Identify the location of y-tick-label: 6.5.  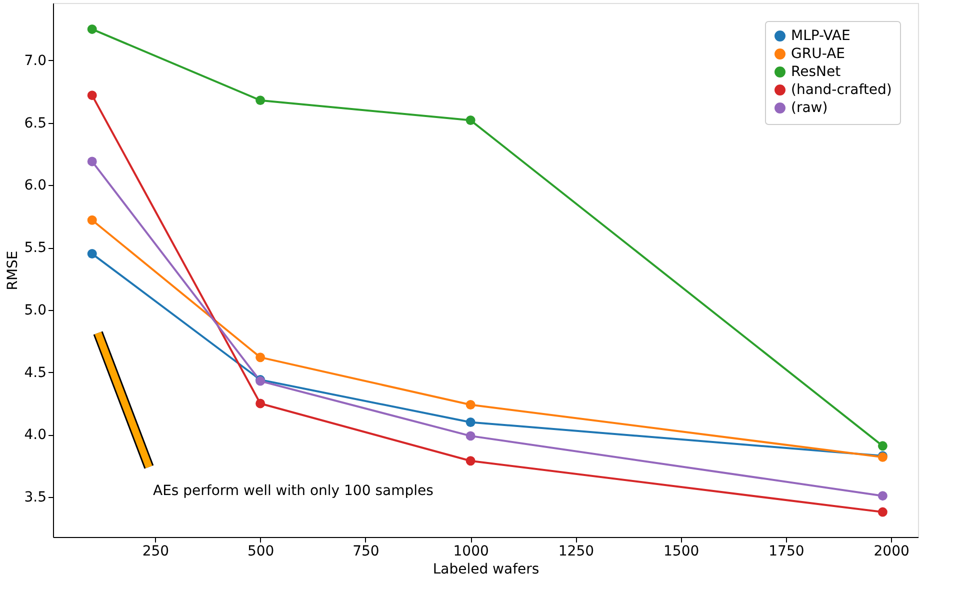
(35, 123).